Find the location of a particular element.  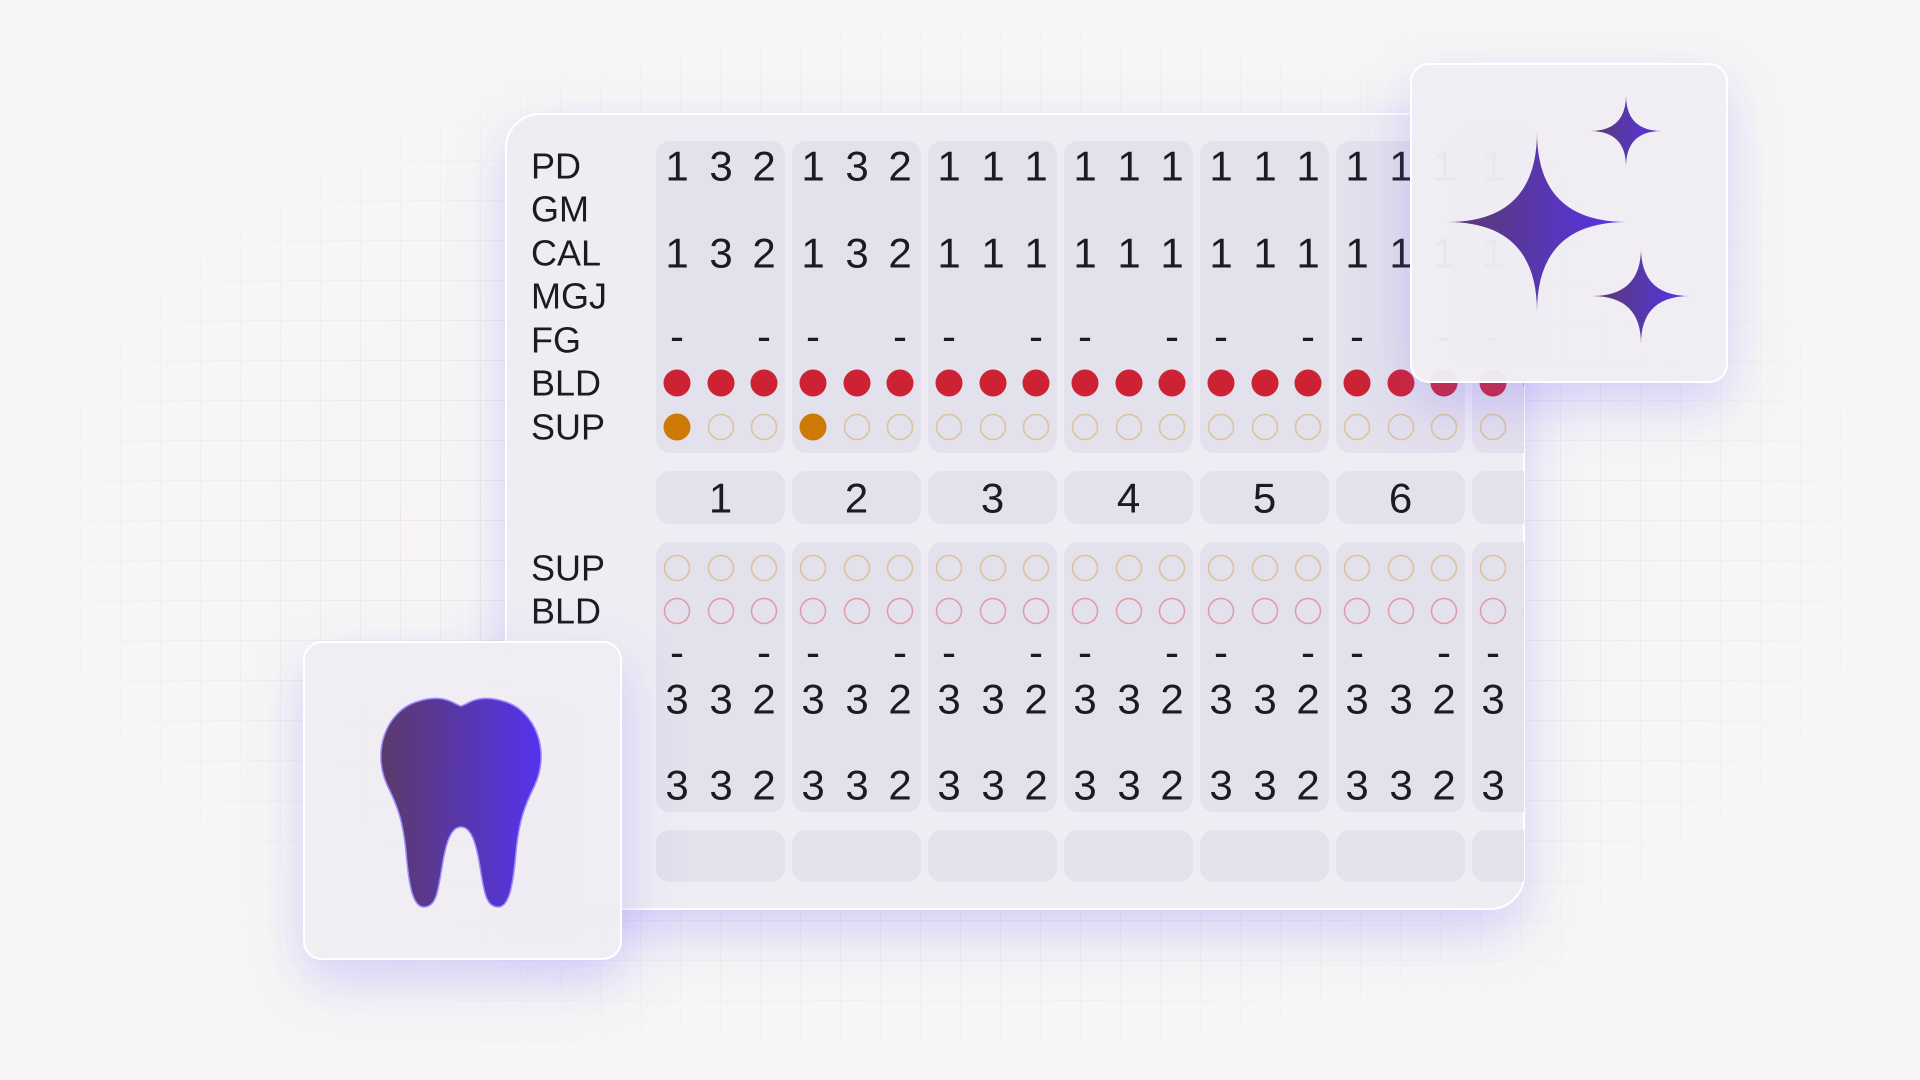

row-label: CAL is located at coordinates (566, 253).